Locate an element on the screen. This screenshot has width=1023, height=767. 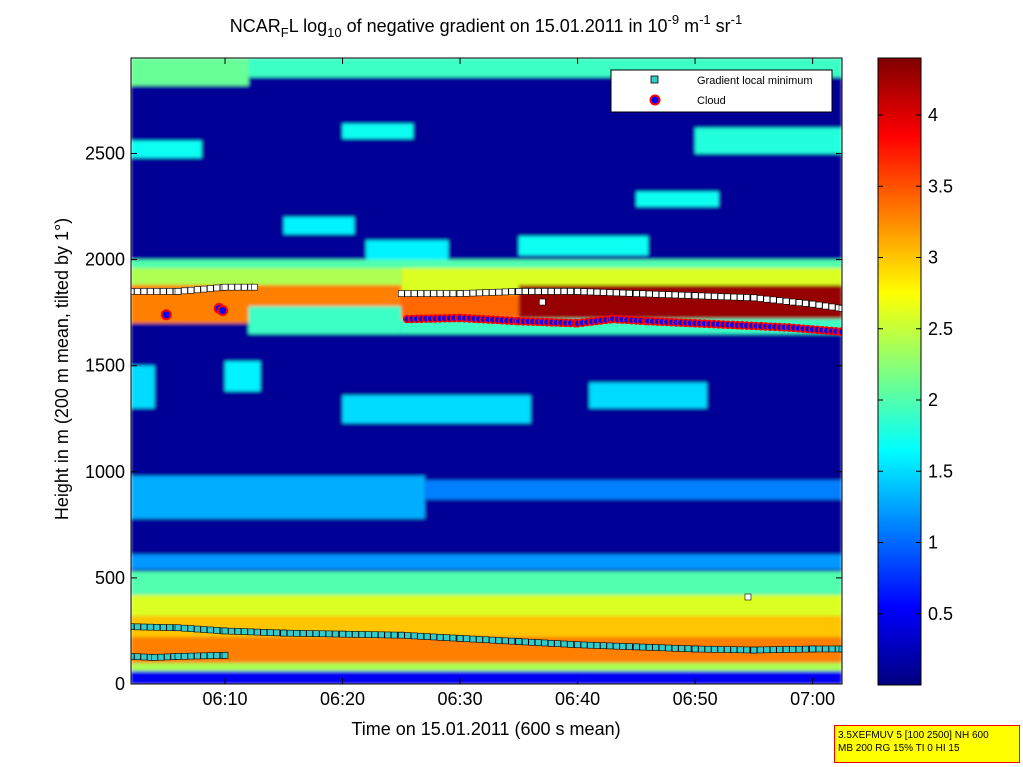
y-tick-label-0: 0 is located at coordinates (120, 684).